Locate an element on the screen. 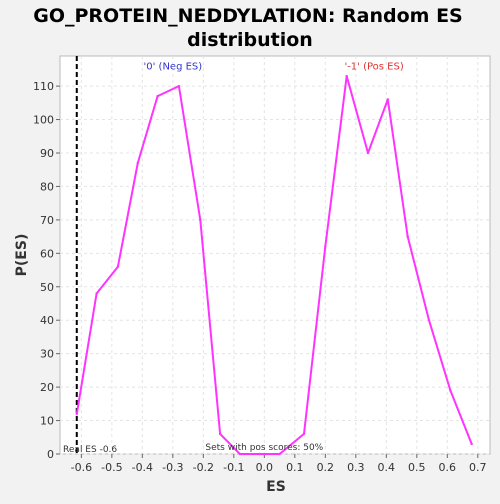 The image size is (500, 504). y-tick-label: 50 is located at coordinates (47, 287).